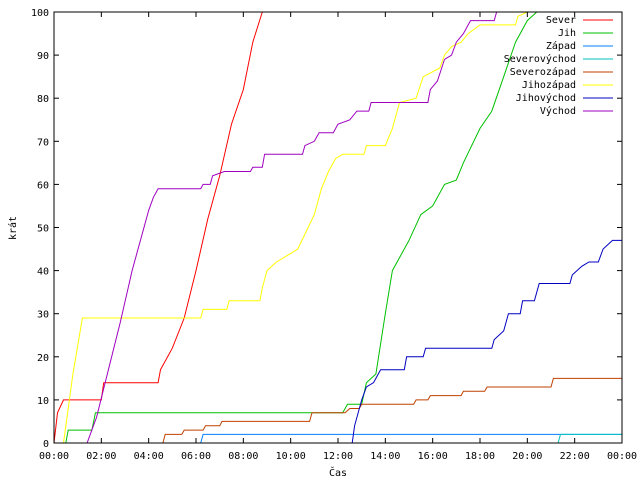 This screenshot has height=480, width=640. Describe the element at coordinates (433, 456) in the screenshot. I see `x-tick-label: 16:00` at that location.